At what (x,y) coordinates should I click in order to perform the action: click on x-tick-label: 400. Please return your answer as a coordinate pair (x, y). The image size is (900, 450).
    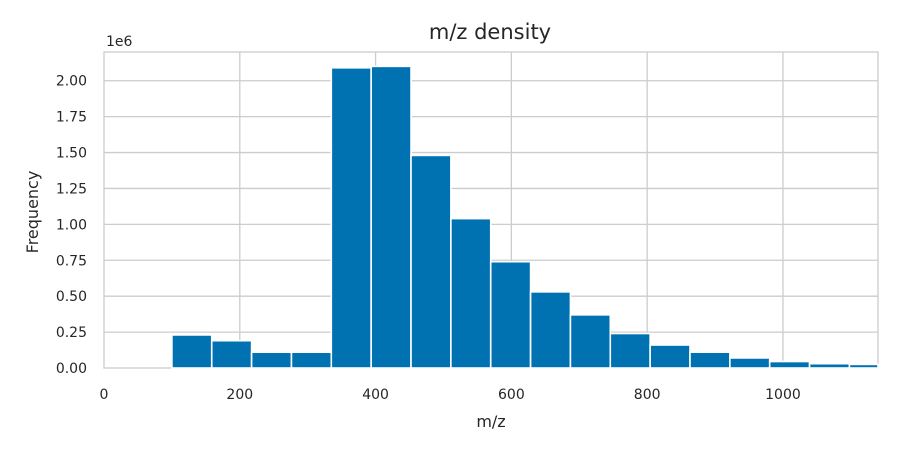
    Looking at the image, I should click on (375, 395).